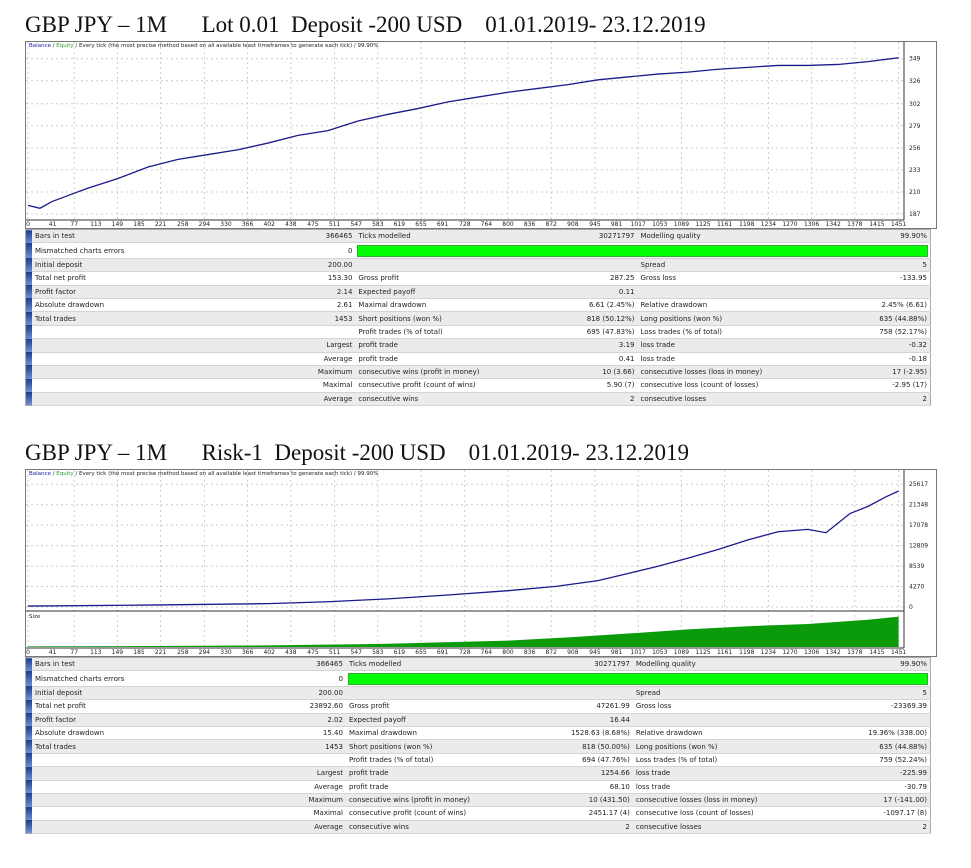 The height and width of the screenshot is (868, 971). I want to click on cell-label: Mismatched charts errors, so click(157, 250).